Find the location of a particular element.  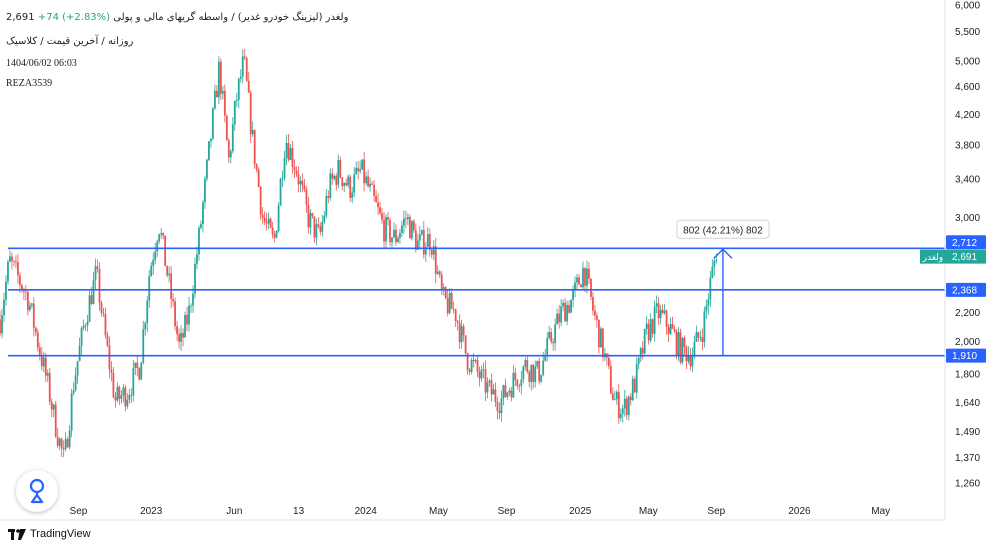

x-tick-label: May is located at coordinates (438, 511).